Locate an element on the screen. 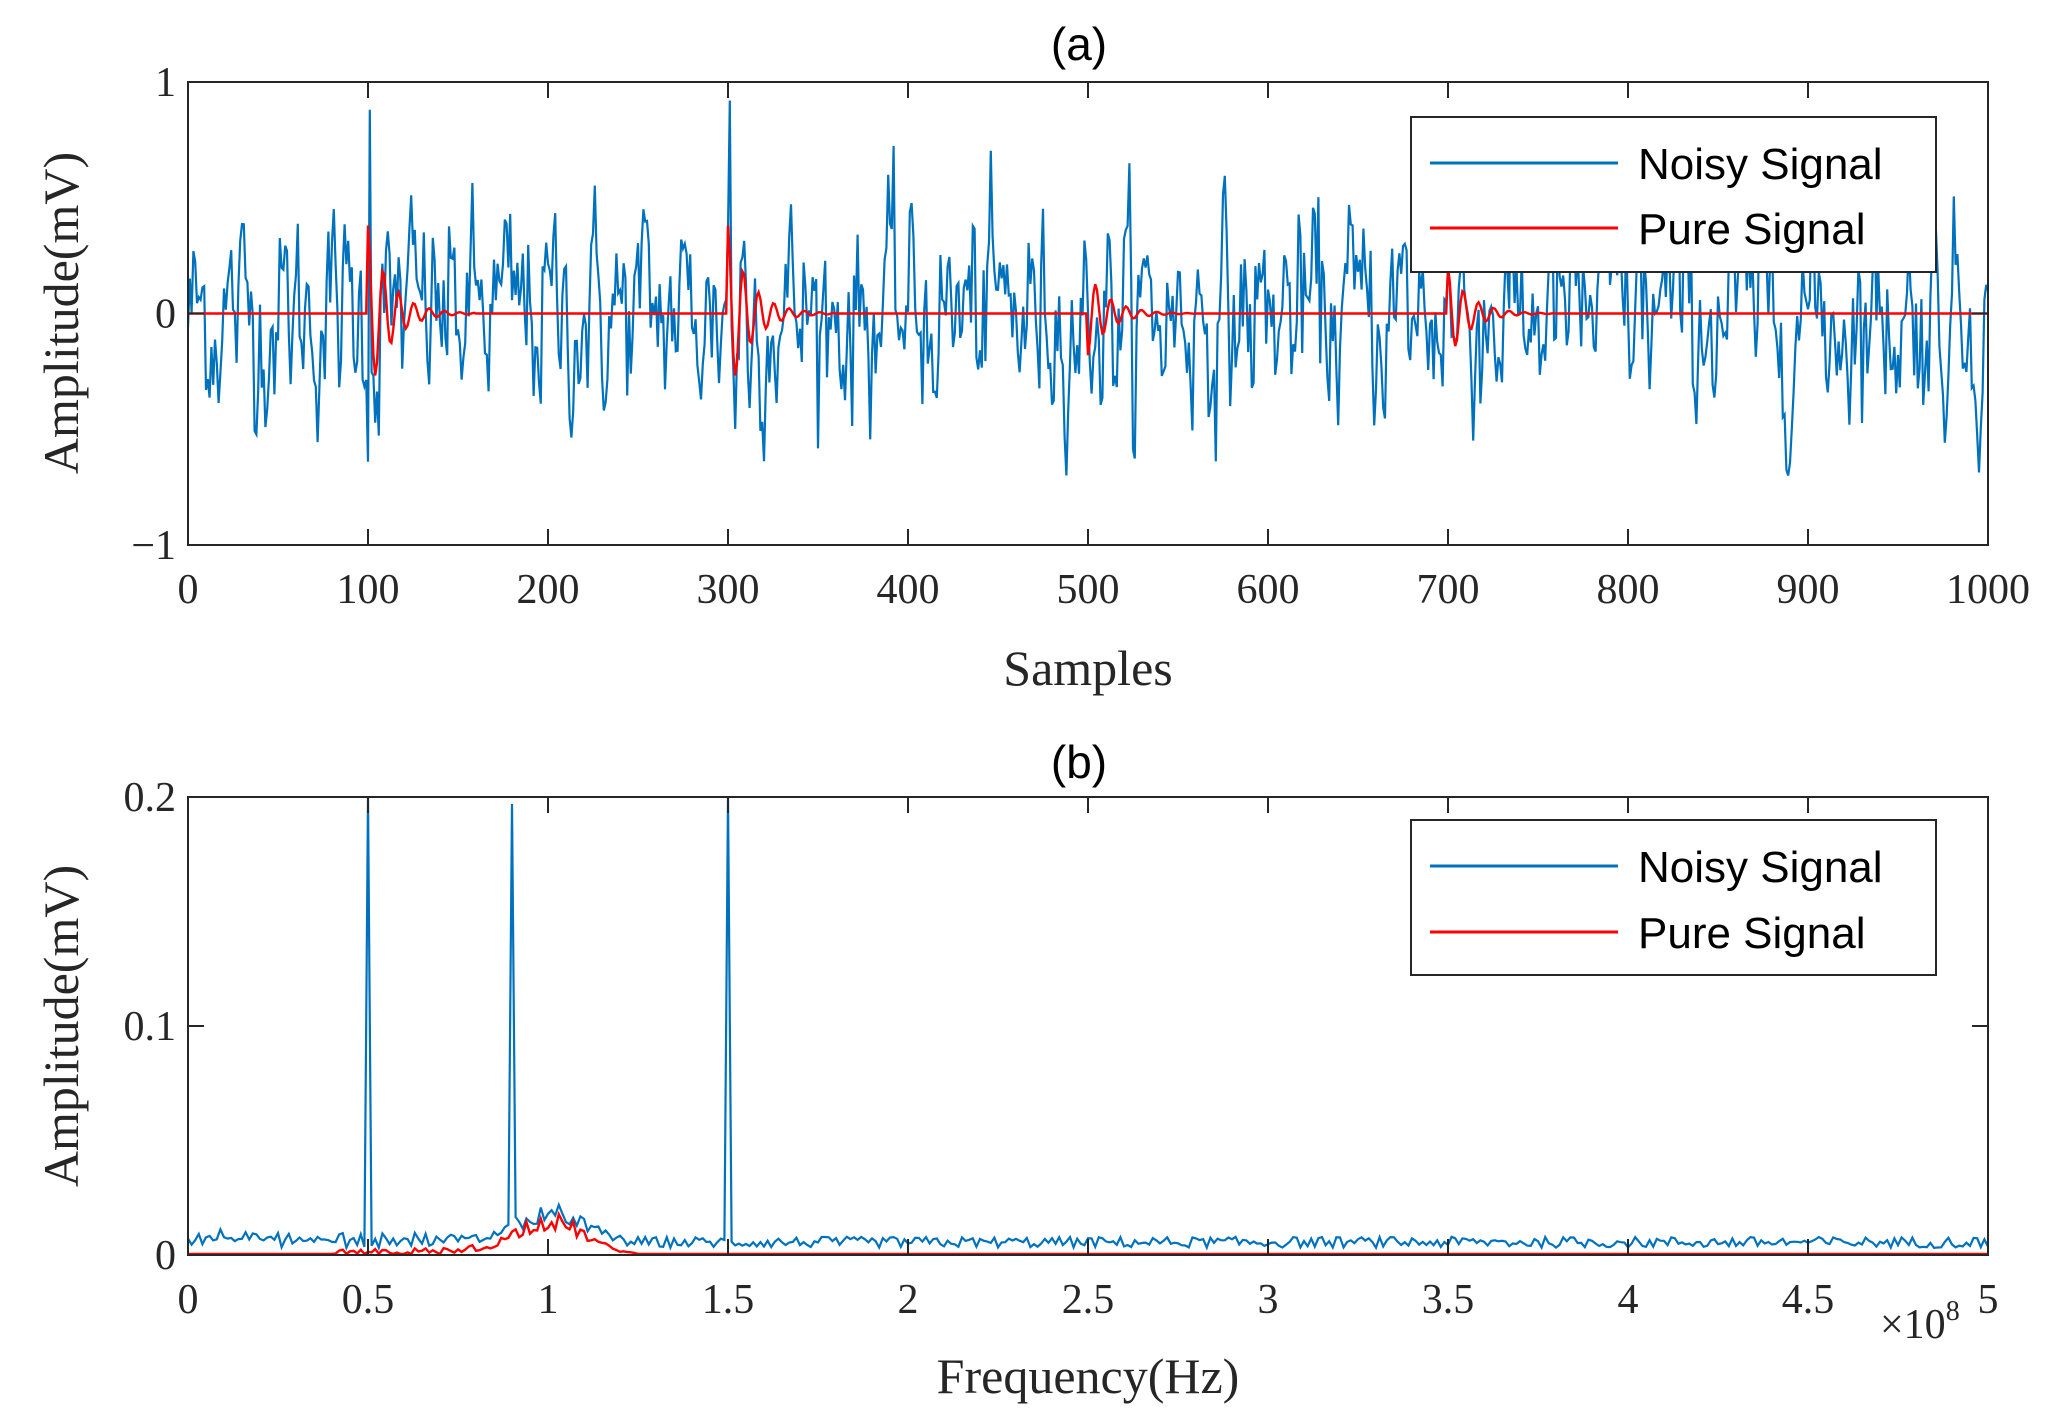 This screenshot has width=2058, height=1418. panel-a-x-tick-label: 800 is located at coordinates (1628, 590).